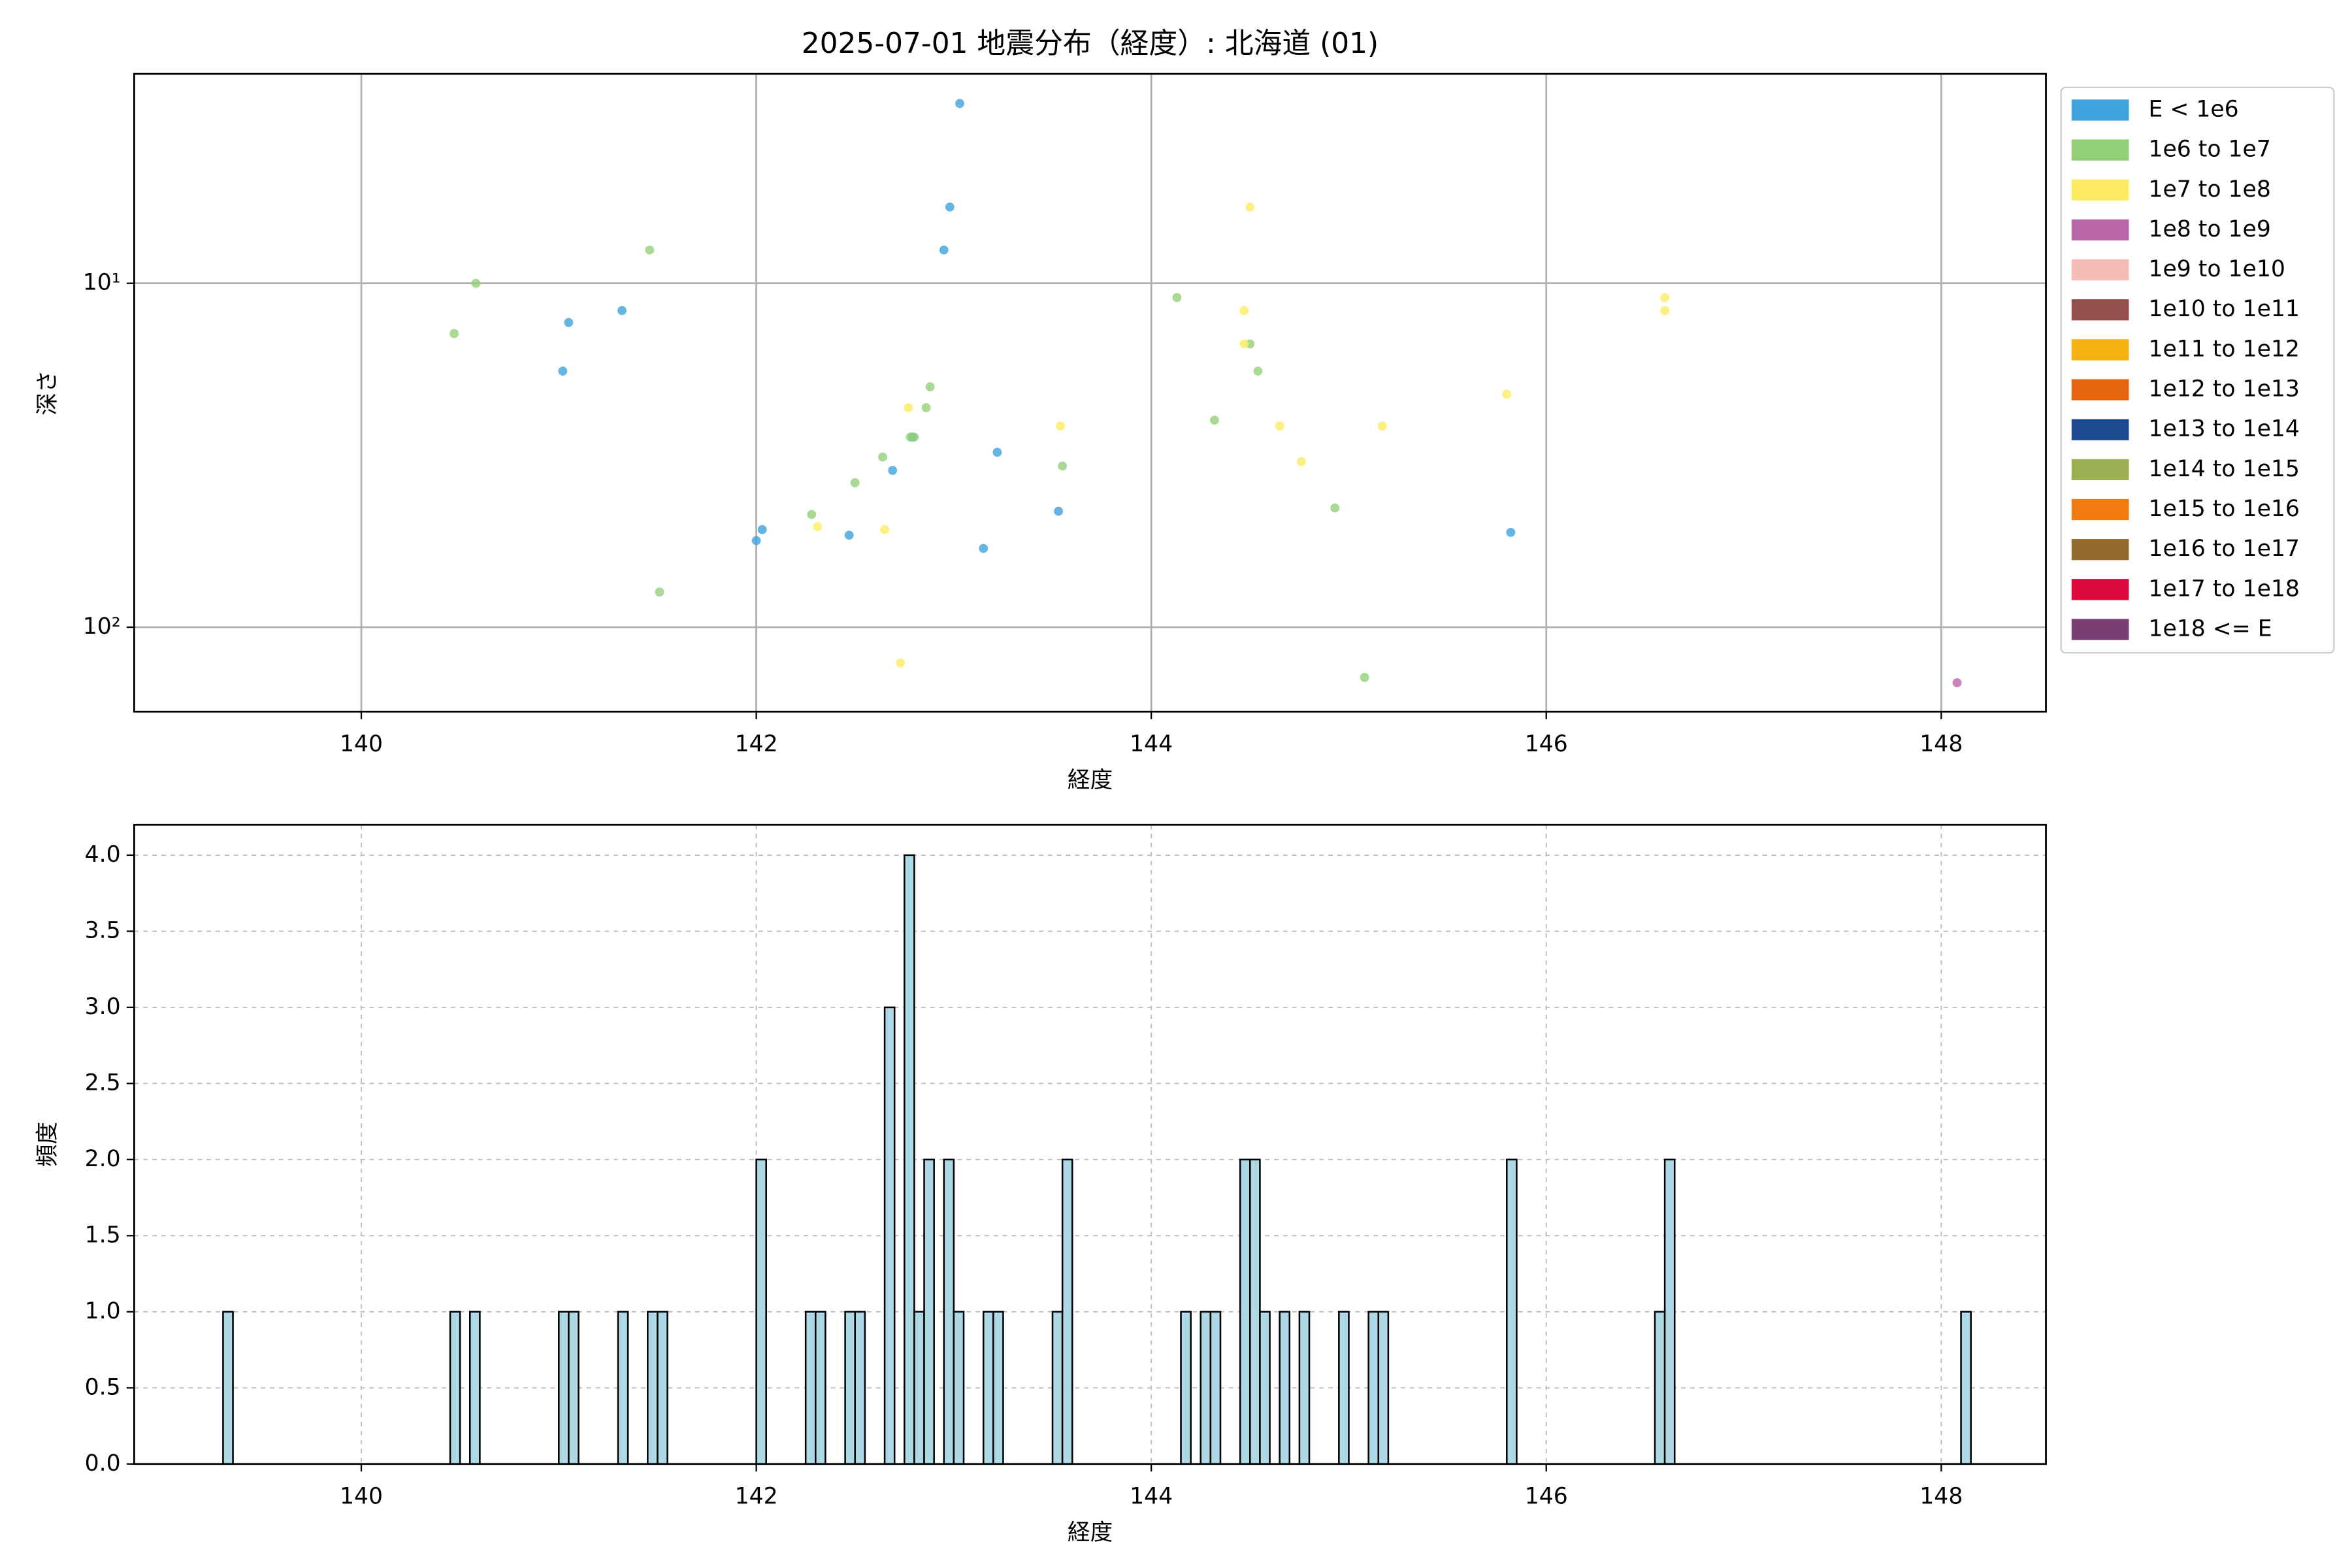  Describe the element at coordinates (103, 1007) in the screenshot. I see `y-tick-label: 3.0` at that location.